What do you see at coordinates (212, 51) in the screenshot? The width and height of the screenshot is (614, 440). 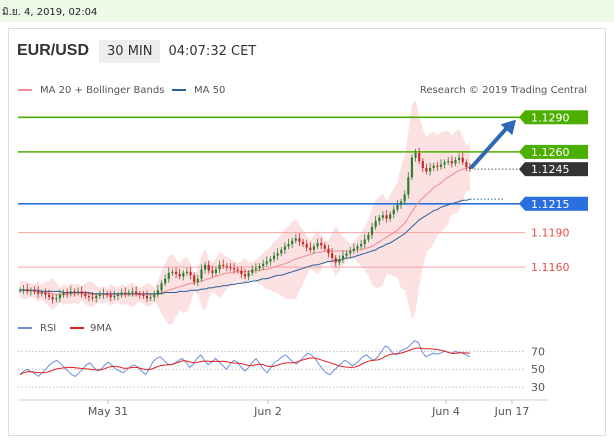 I see `clock-label: 04:07:32 CET` at bounding box center [212, 51].